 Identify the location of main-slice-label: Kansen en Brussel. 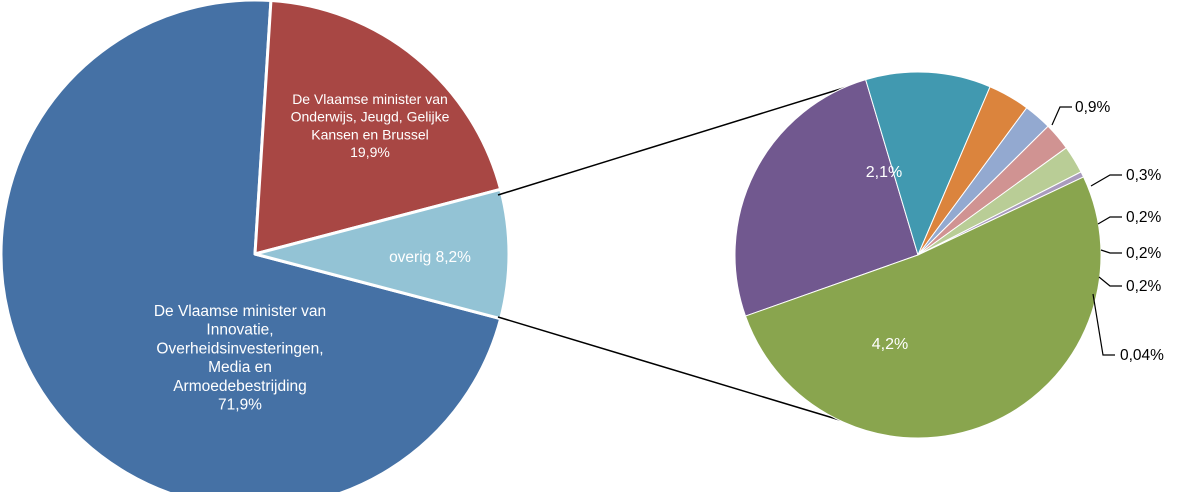
(370, 134).